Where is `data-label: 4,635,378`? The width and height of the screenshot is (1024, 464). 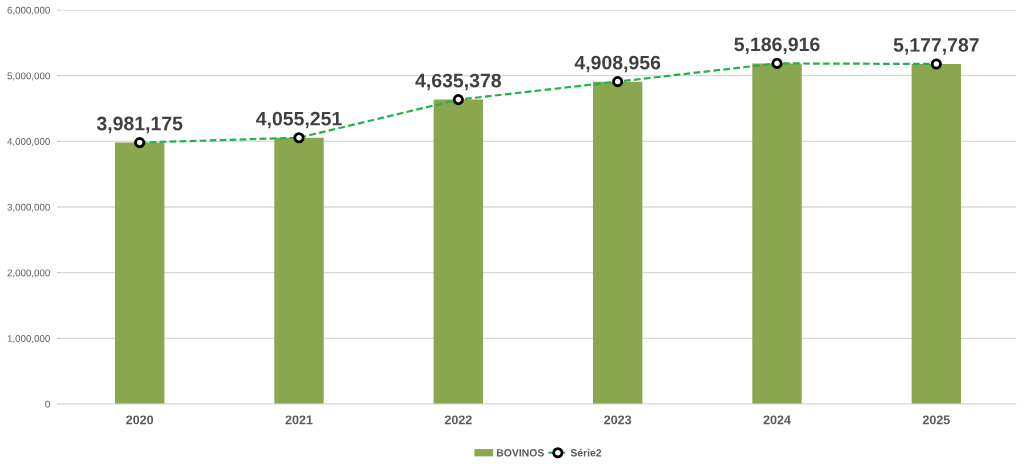
data-label: 4,635,378 is located at coordinates (458, 82).